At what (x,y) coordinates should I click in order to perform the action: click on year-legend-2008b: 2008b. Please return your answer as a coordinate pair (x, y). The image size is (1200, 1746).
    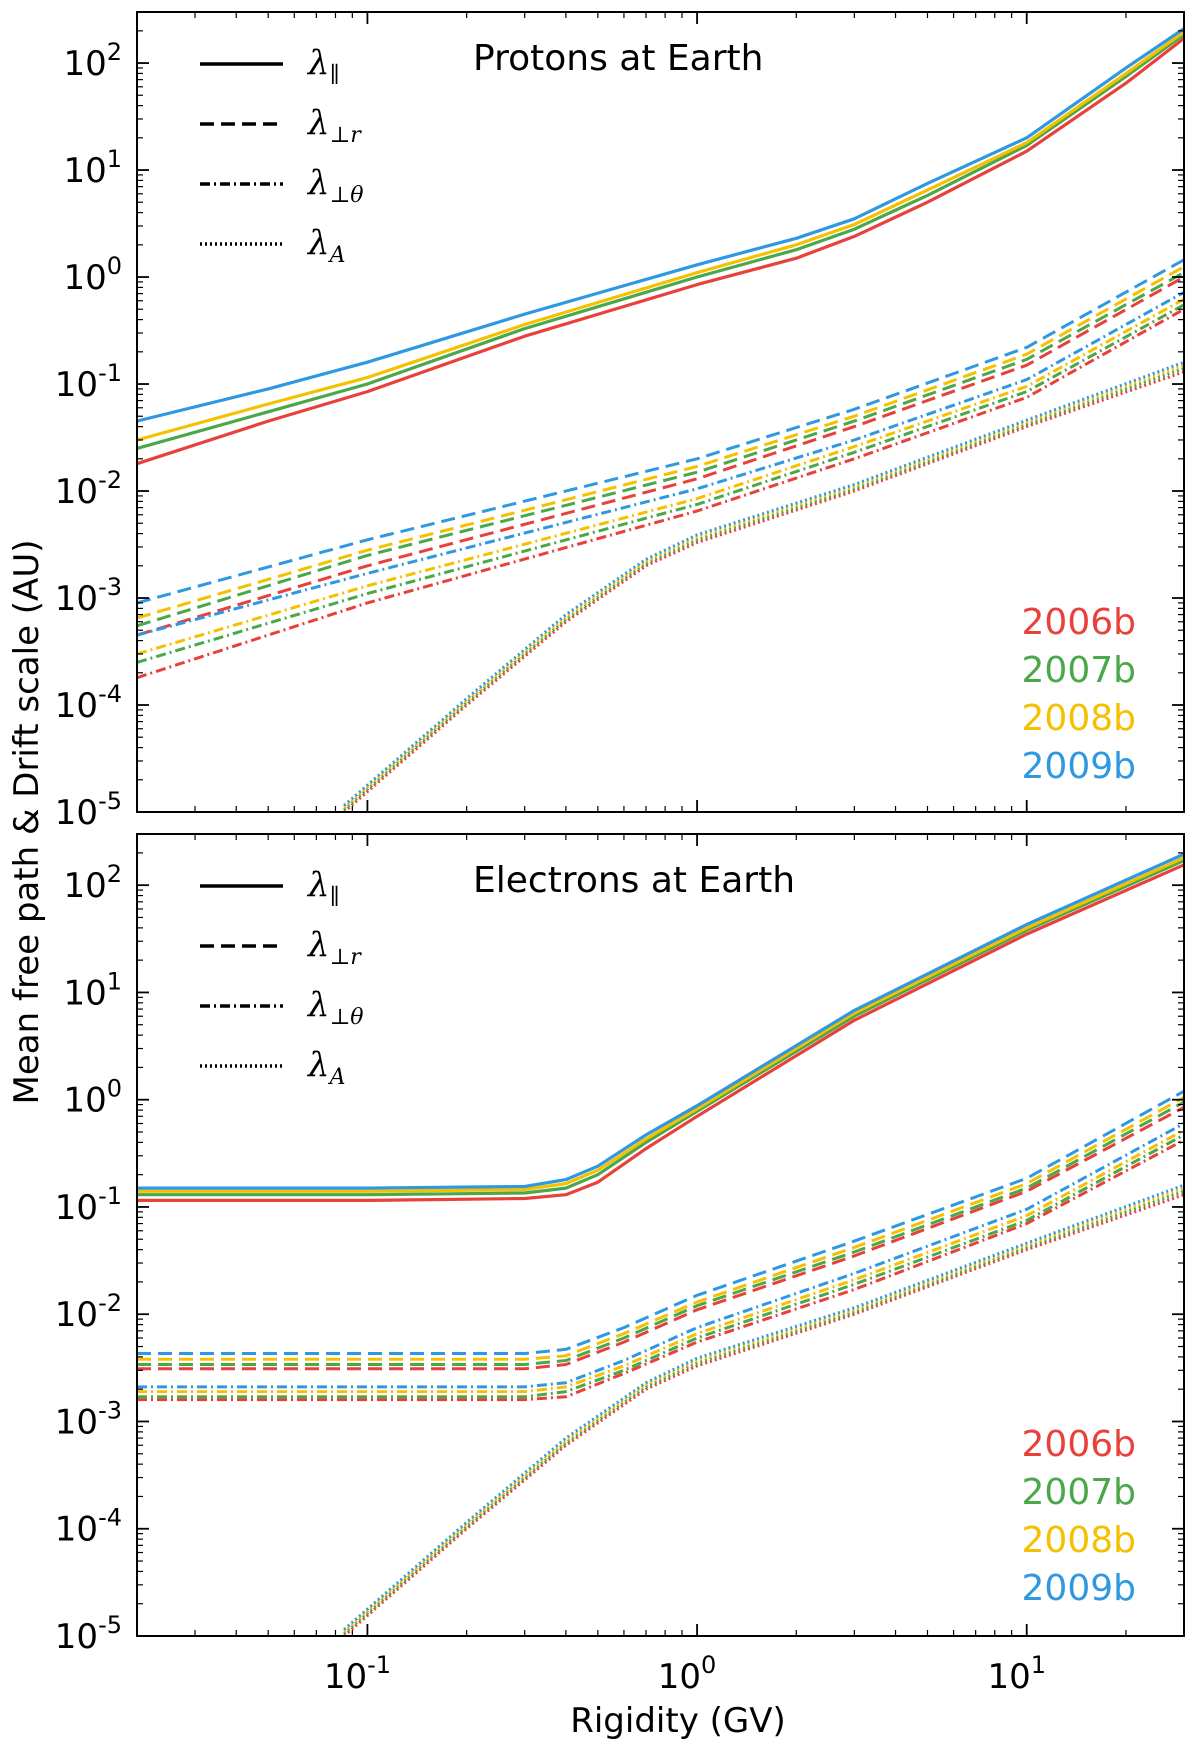
    Looking at the image, I should click on (1079, 1540).